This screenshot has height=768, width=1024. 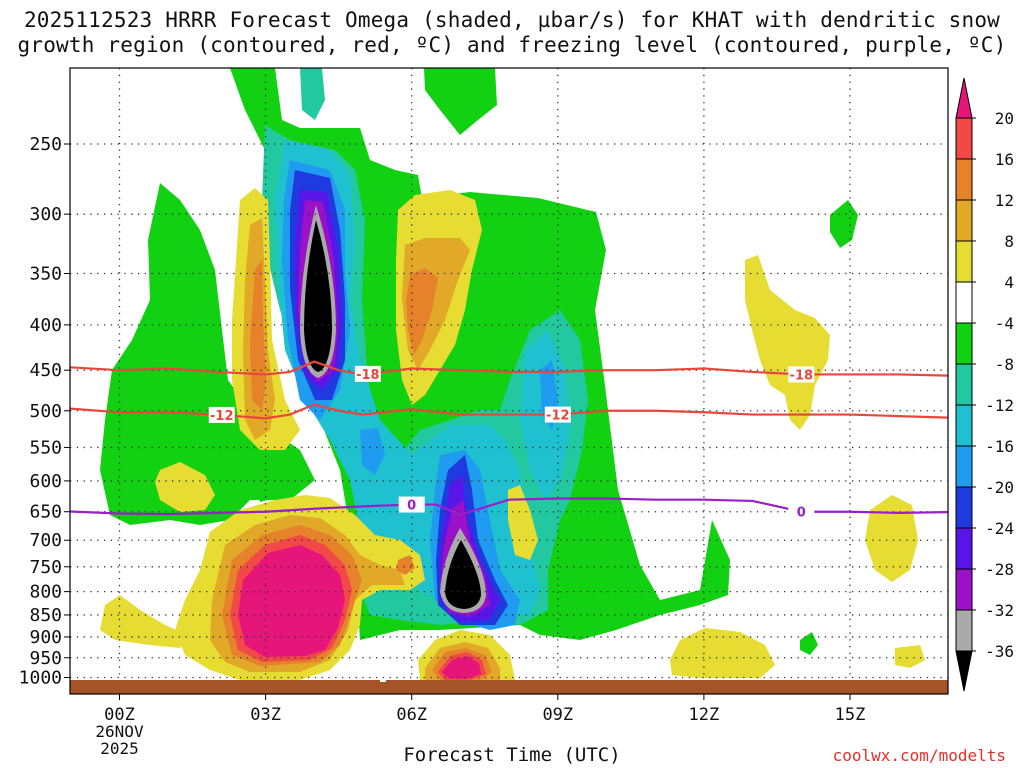 What do you see at coordinates (45, 615) in the screenshot?
I see `y-tick-label: 850` at bounding box center [45, 615].